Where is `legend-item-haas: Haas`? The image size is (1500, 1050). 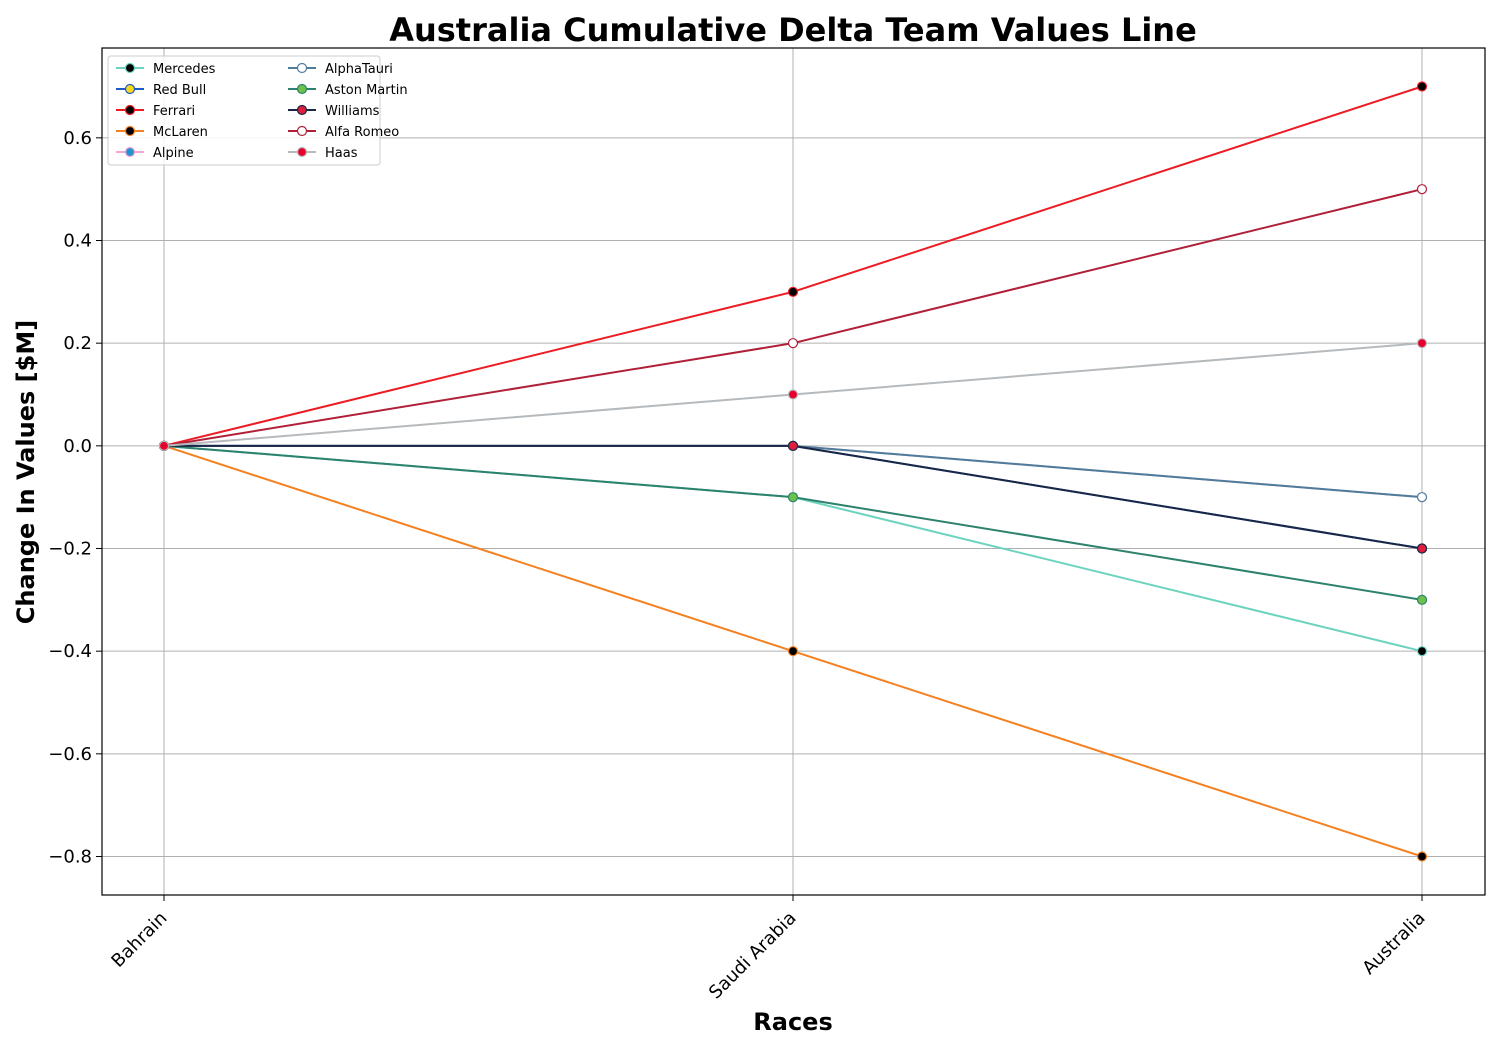 legend-item-haas: Haas is located at coordinates (323, 153).